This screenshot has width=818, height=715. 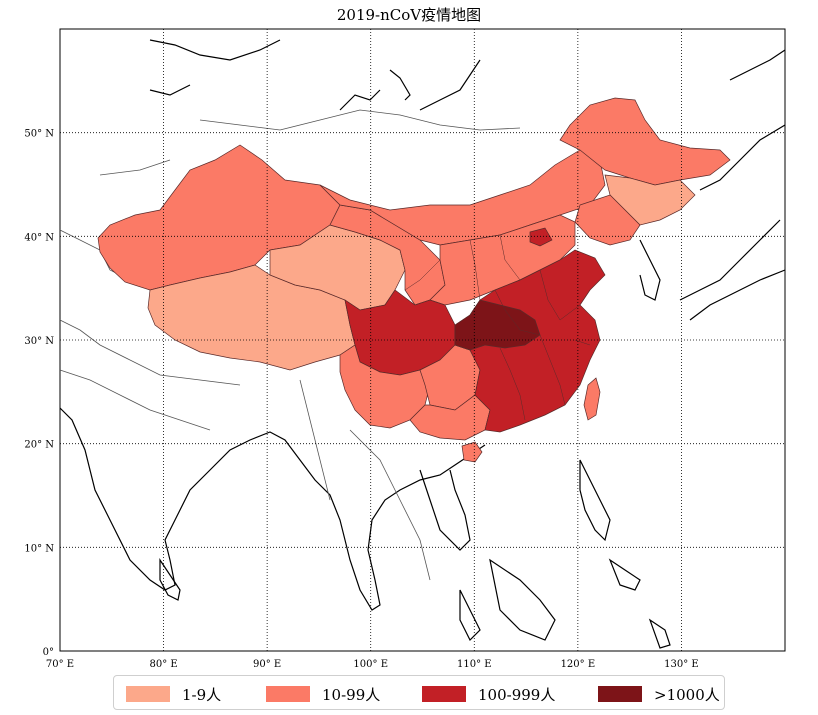 I want to click on latitude-tick-label: 20° N, so click(x=39, y=445).